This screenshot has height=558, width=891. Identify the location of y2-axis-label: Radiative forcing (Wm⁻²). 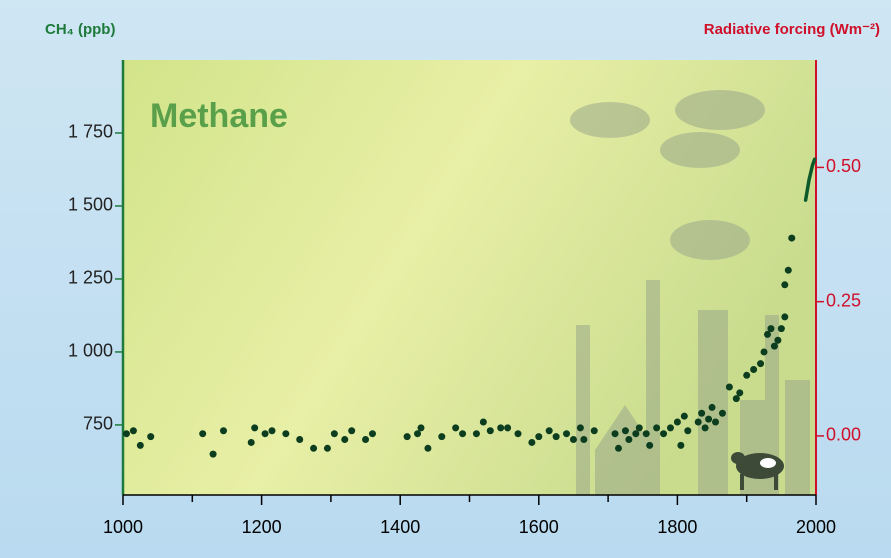
(792, 29).